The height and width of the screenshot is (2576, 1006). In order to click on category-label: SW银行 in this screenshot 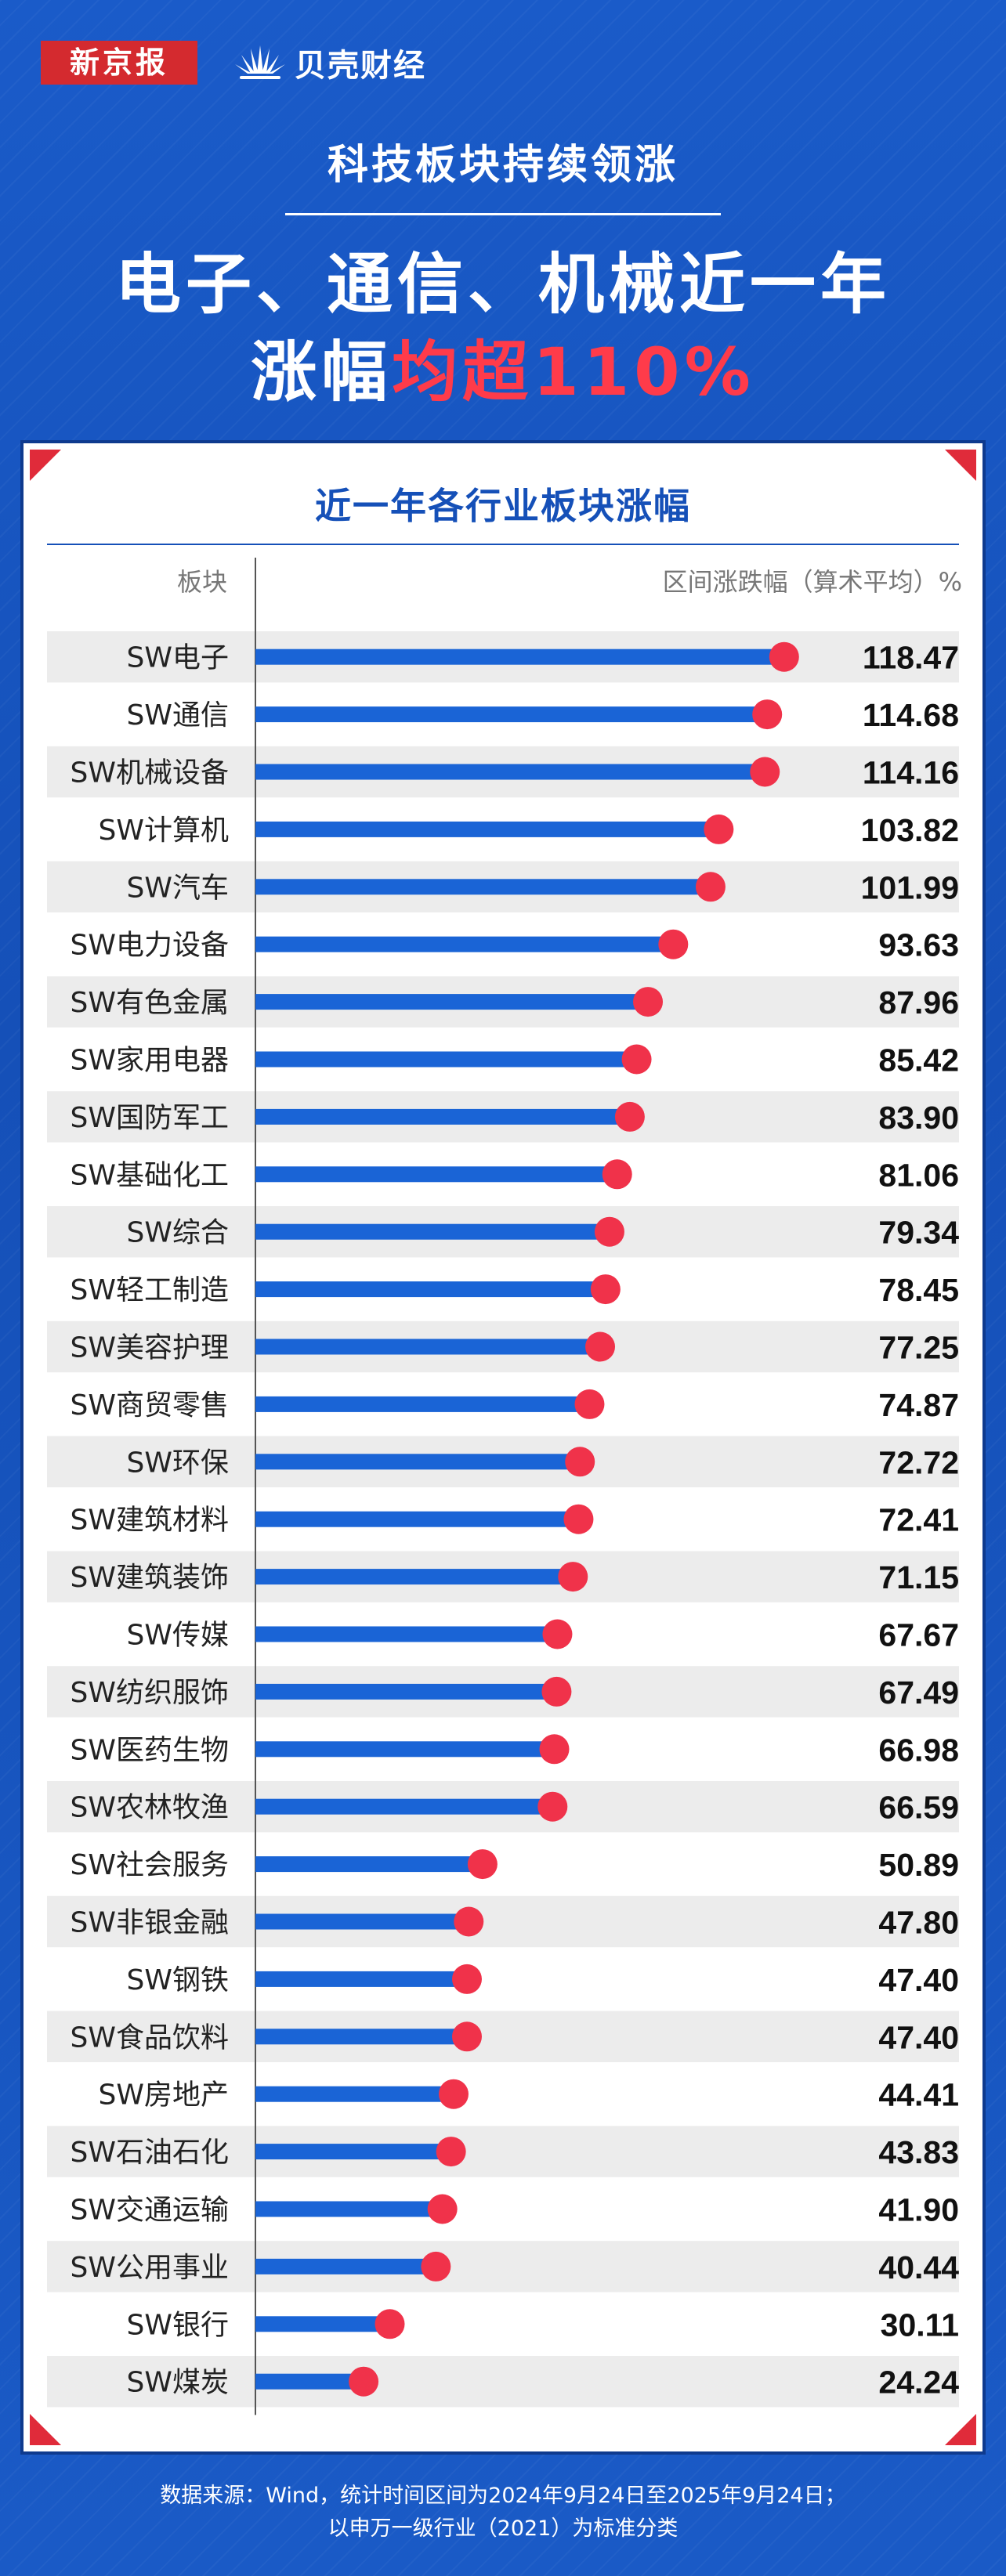, I will do `click(178, 2325)`.